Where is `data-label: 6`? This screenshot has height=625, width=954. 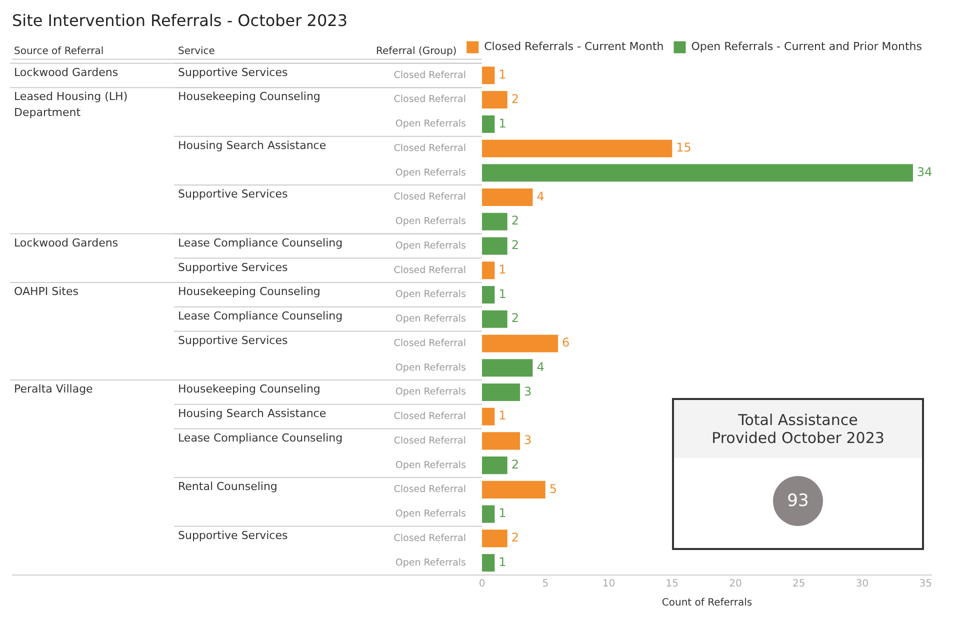
data-label: 6 is located at coordinates (566, 343).